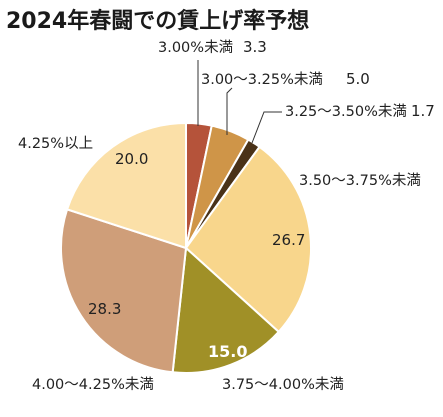  I want to click on category-label-slice-6: 4.25%以上, so click(55, 143).